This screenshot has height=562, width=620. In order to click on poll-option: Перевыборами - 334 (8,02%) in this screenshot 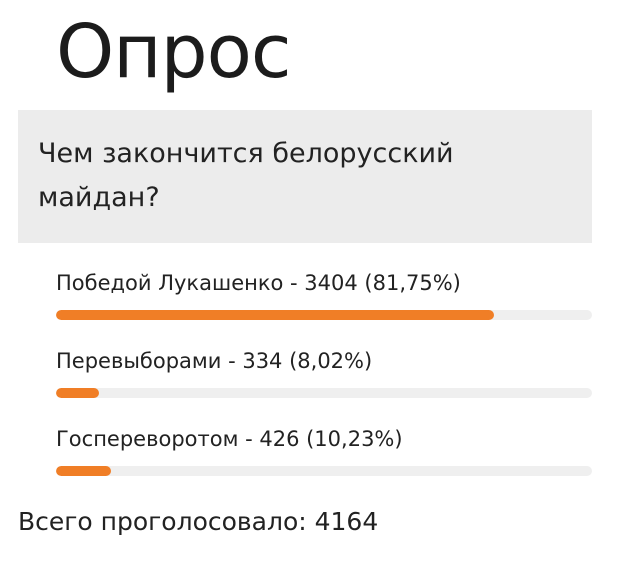, I will do `click(324, 375)`.